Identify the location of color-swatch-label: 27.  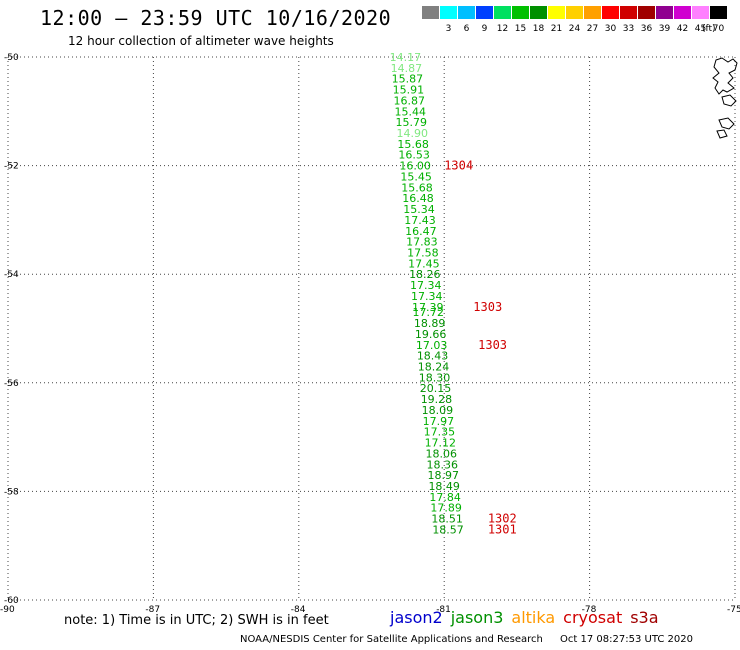
(592, 29).